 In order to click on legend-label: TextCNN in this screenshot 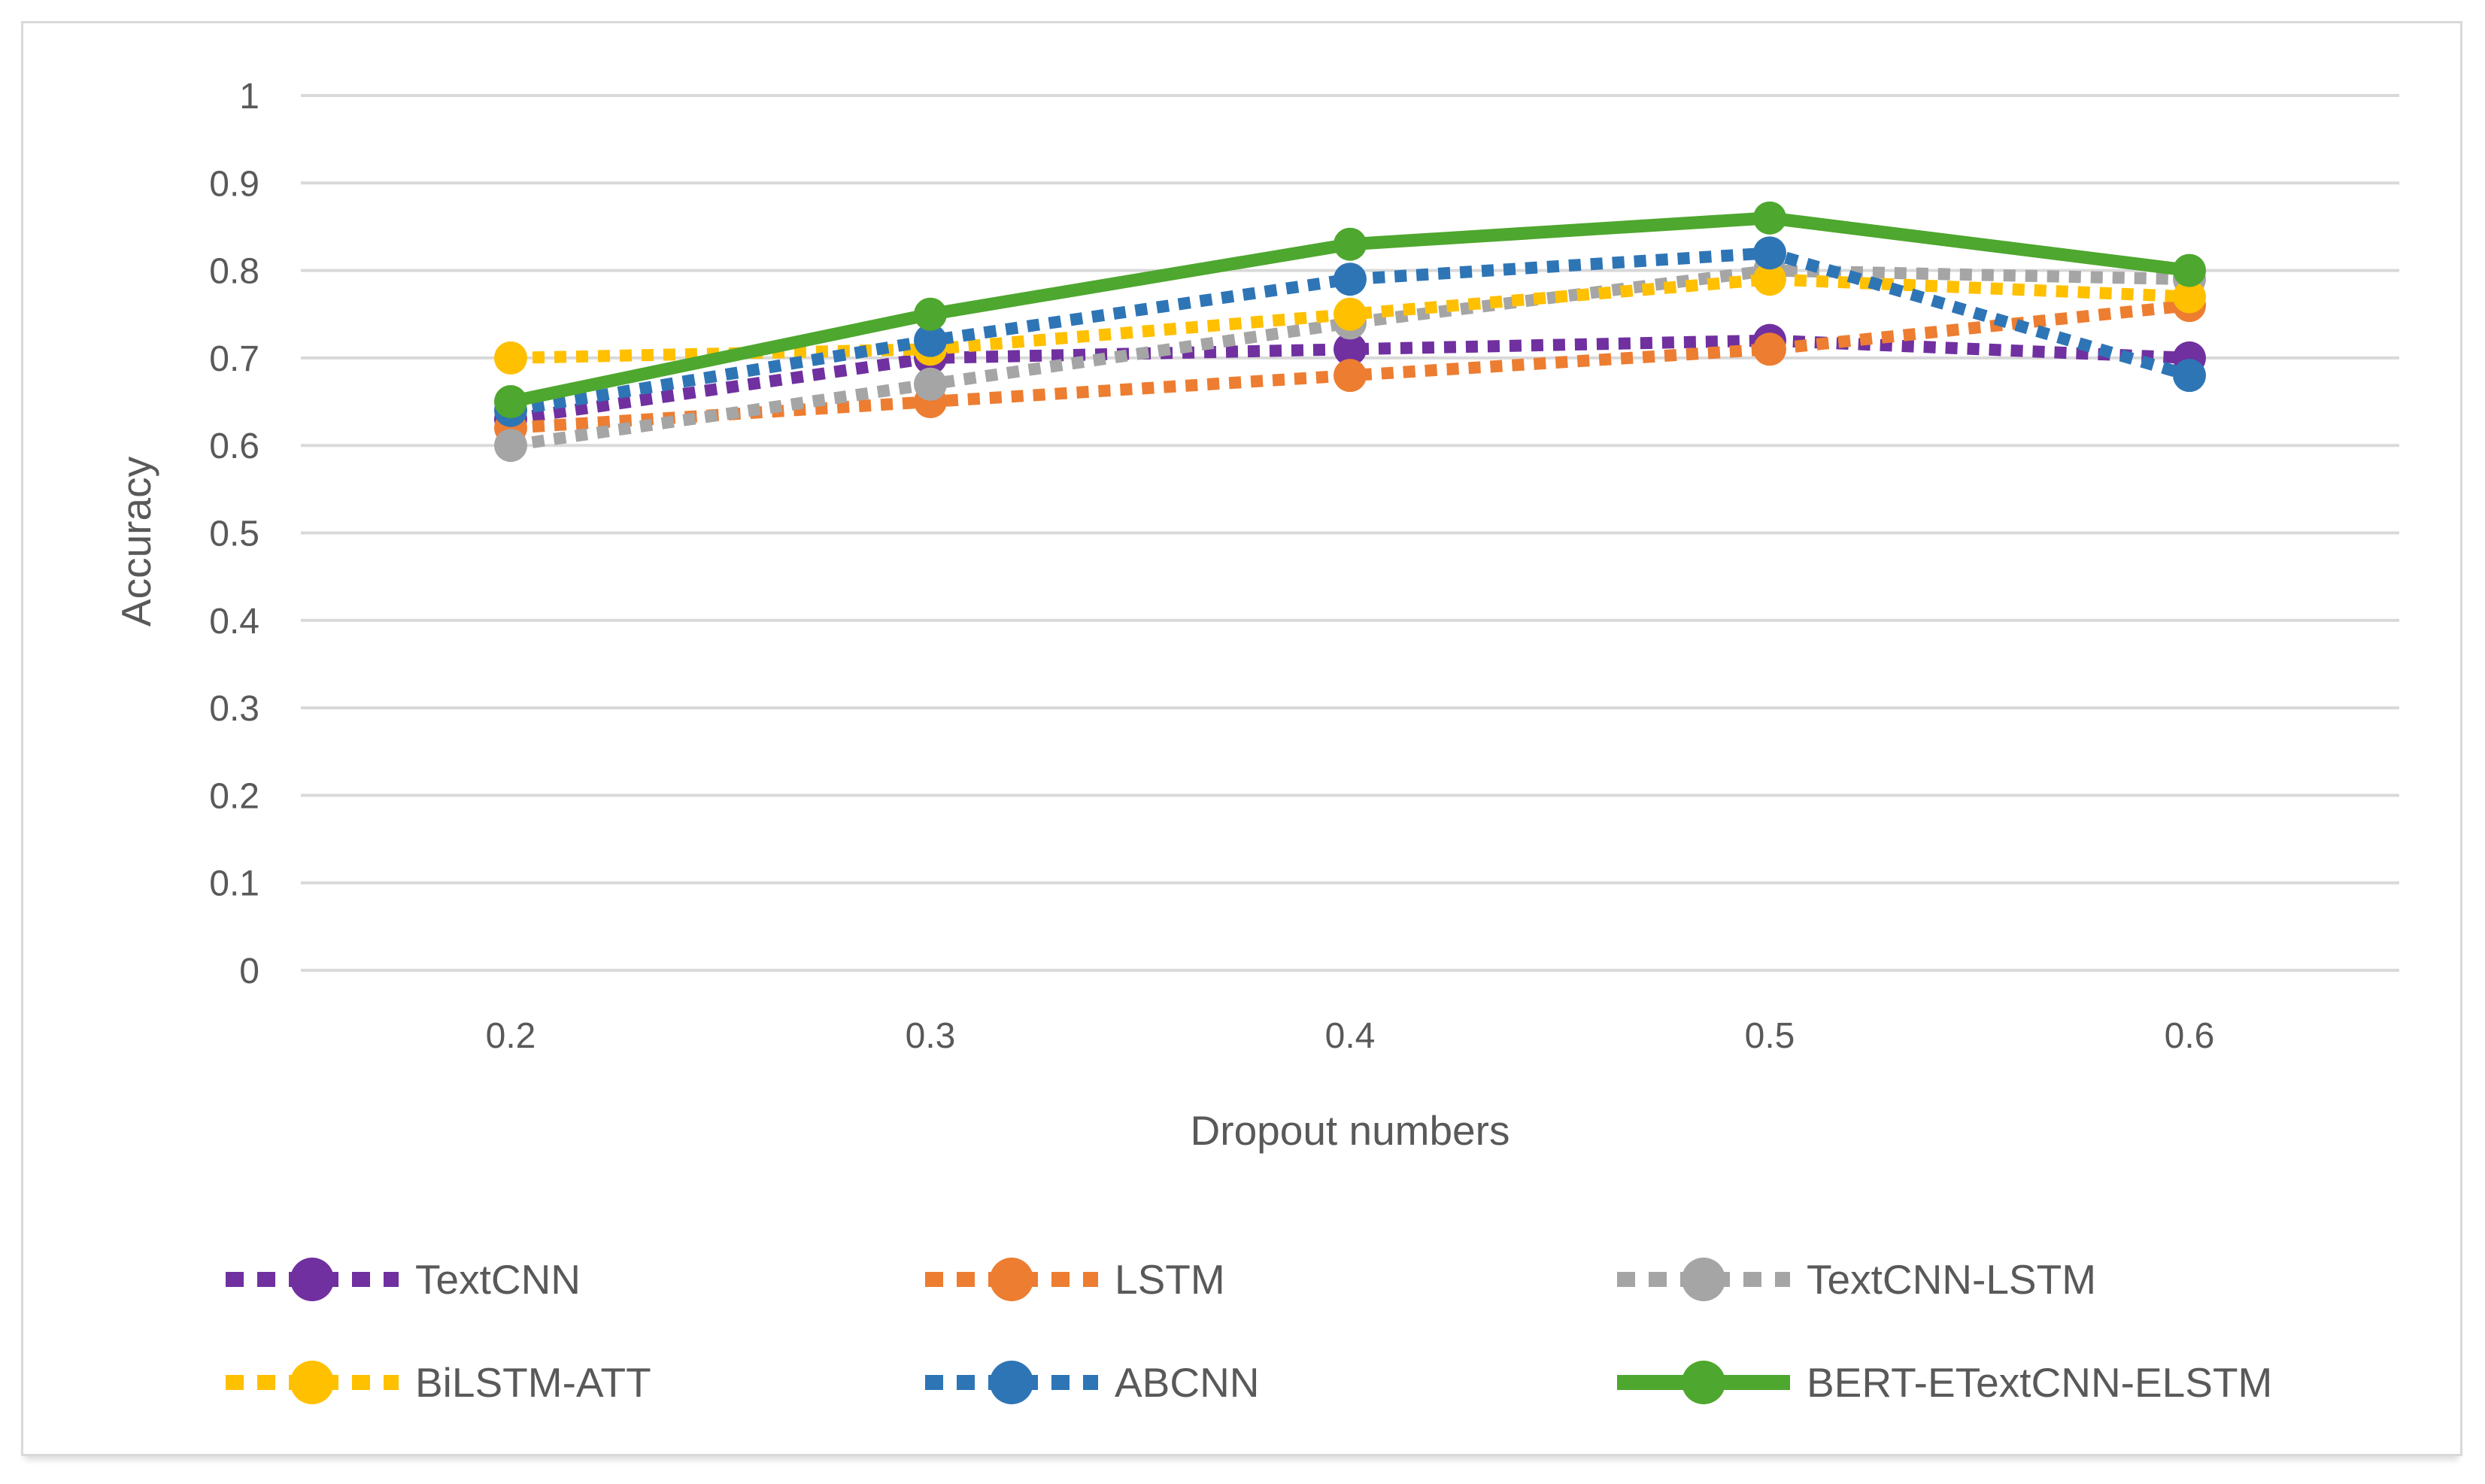, I will do `click(498, 1279)`.